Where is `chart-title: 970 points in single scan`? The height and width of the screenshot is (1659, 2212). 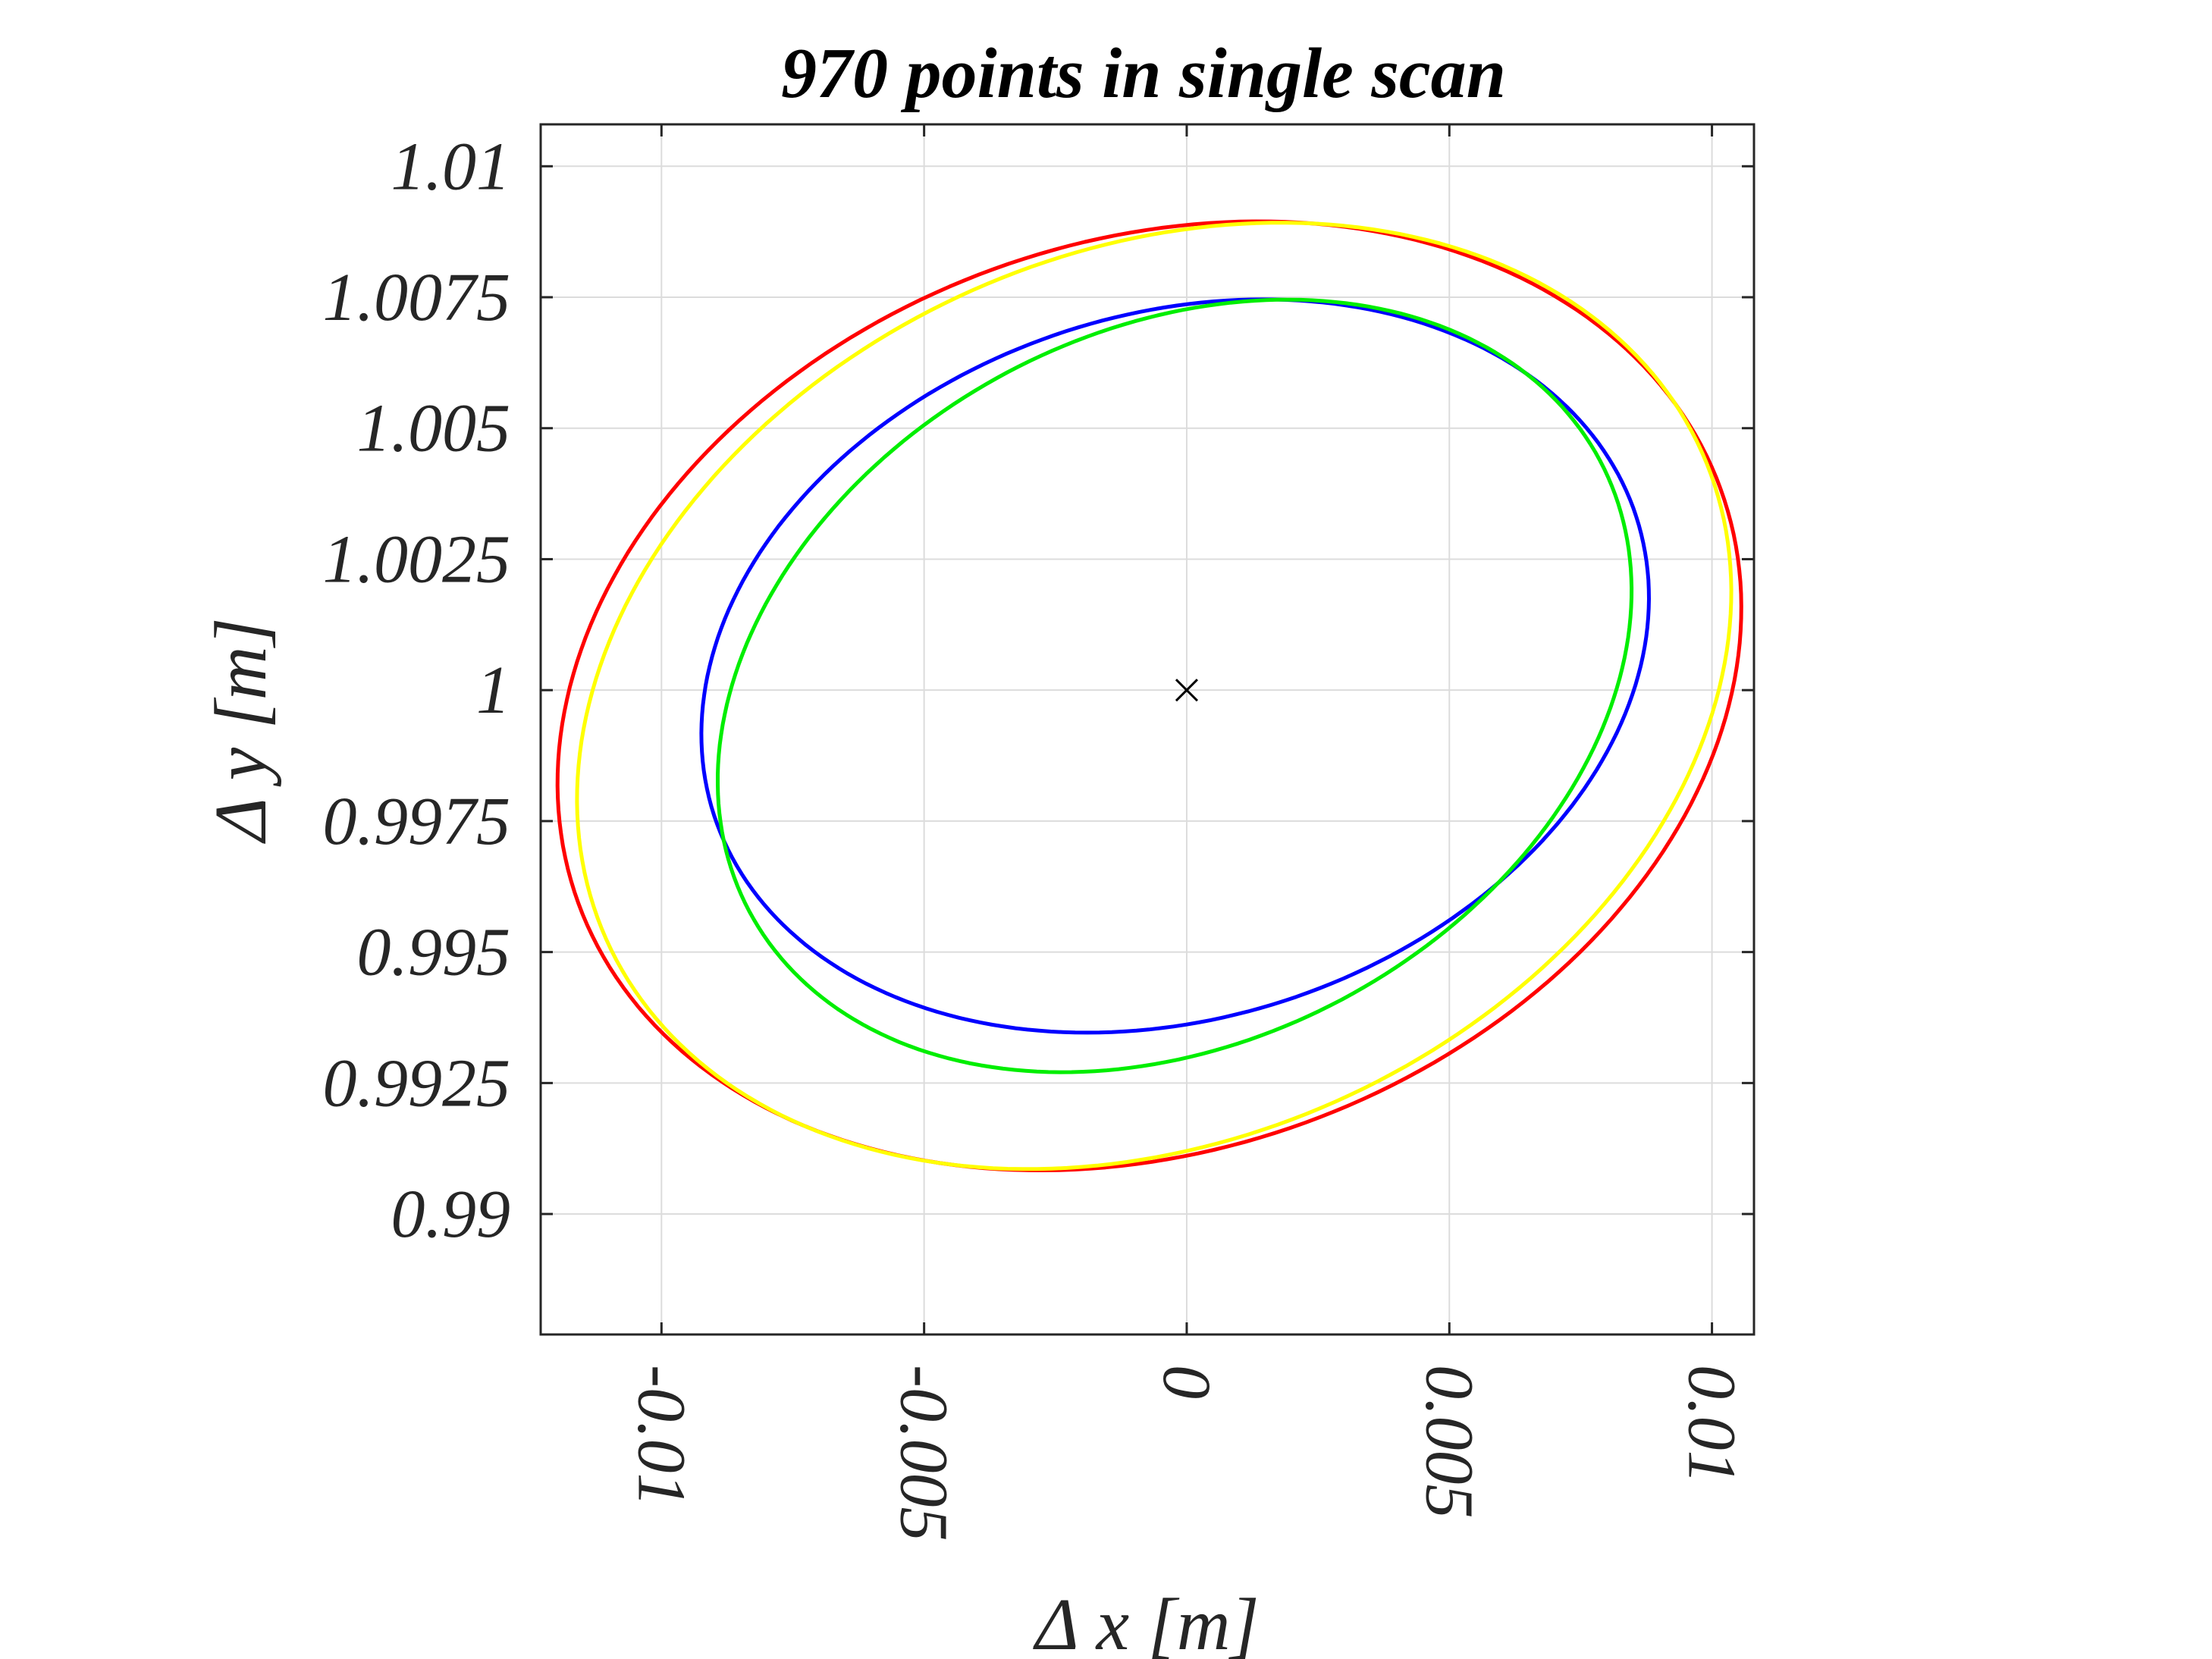
chart-title: 970 points in single scan is located at coordinates (1143, 73).